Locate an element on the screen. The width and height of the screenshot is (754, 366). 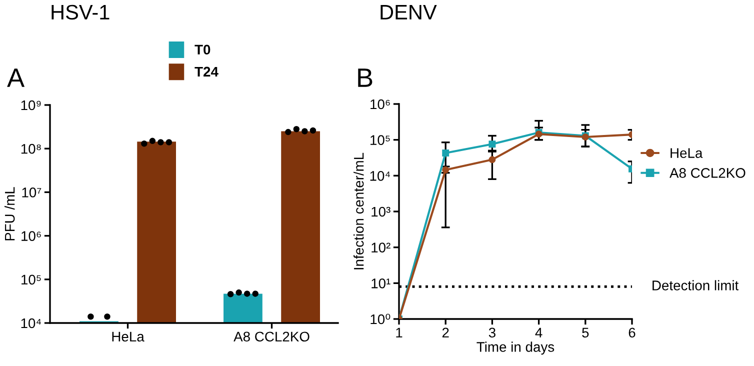
chart-title: DENV is located at coordinates (408, 12).